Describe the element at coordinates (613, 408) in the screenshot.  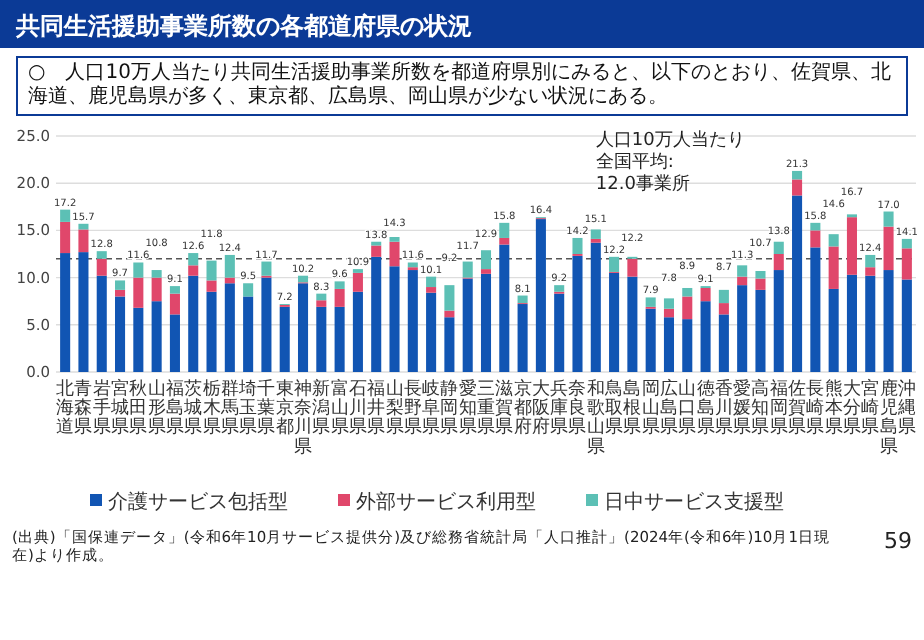
I see `x-tick-label: 鳥取県` at that location.